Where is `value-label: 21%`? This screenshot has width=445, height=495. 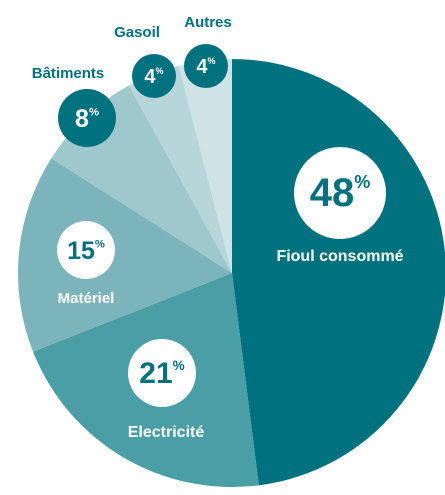
value-label: 21% is located at coordinates (161, 373).